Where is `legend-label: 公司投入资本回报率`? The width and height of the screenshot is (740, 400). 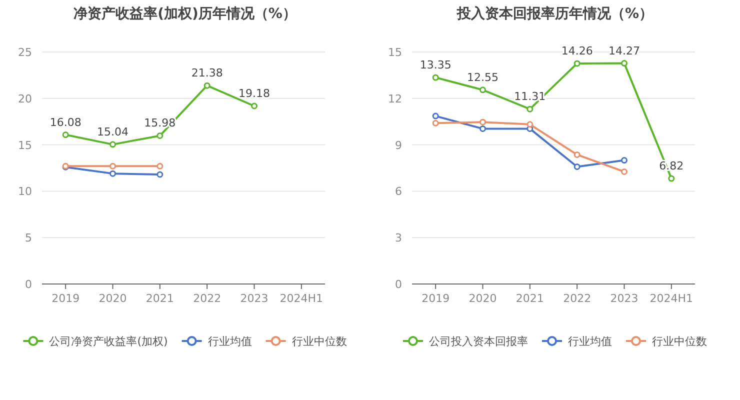
legend-label: 公司投入资本回报率 is located at coordinates (478, 341).